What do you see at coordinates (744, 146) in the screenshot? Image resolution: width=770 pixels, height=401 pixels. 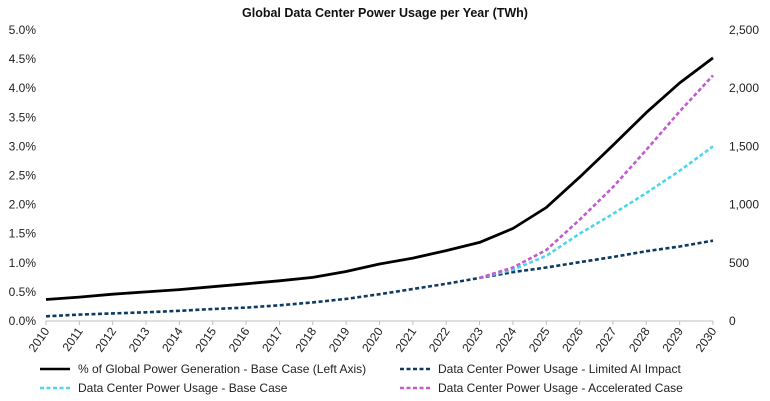 I see `right-tick-label: 1,500` at bounding box center [744, 146].